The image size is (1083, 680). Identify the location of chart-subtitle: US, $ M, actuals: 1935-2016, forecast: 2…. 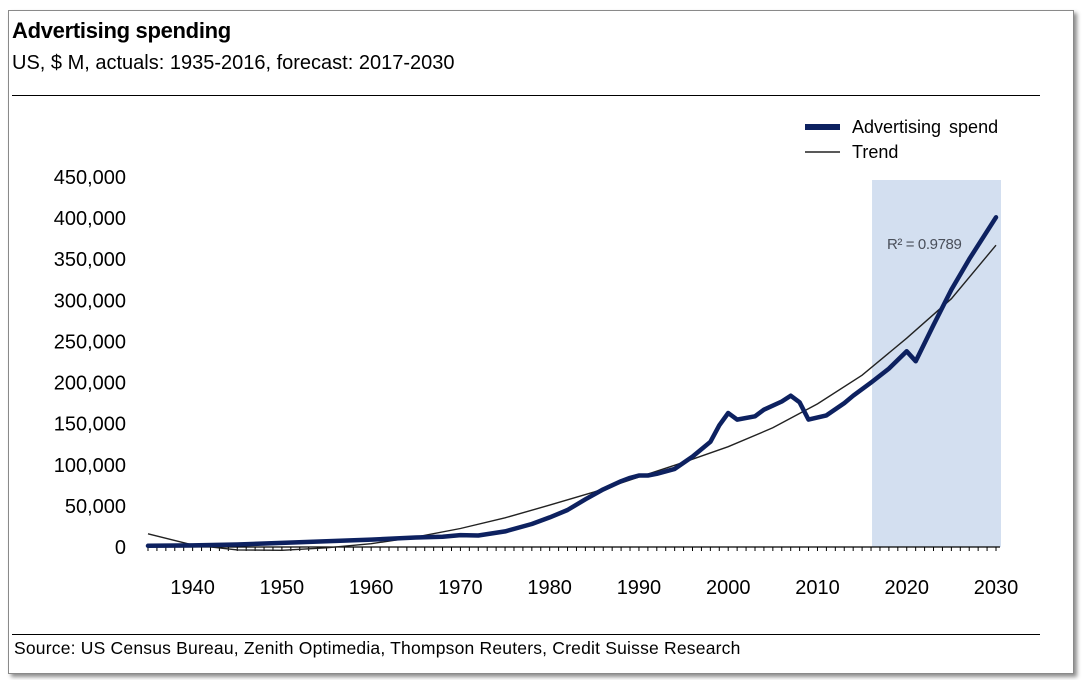
(233, 63).